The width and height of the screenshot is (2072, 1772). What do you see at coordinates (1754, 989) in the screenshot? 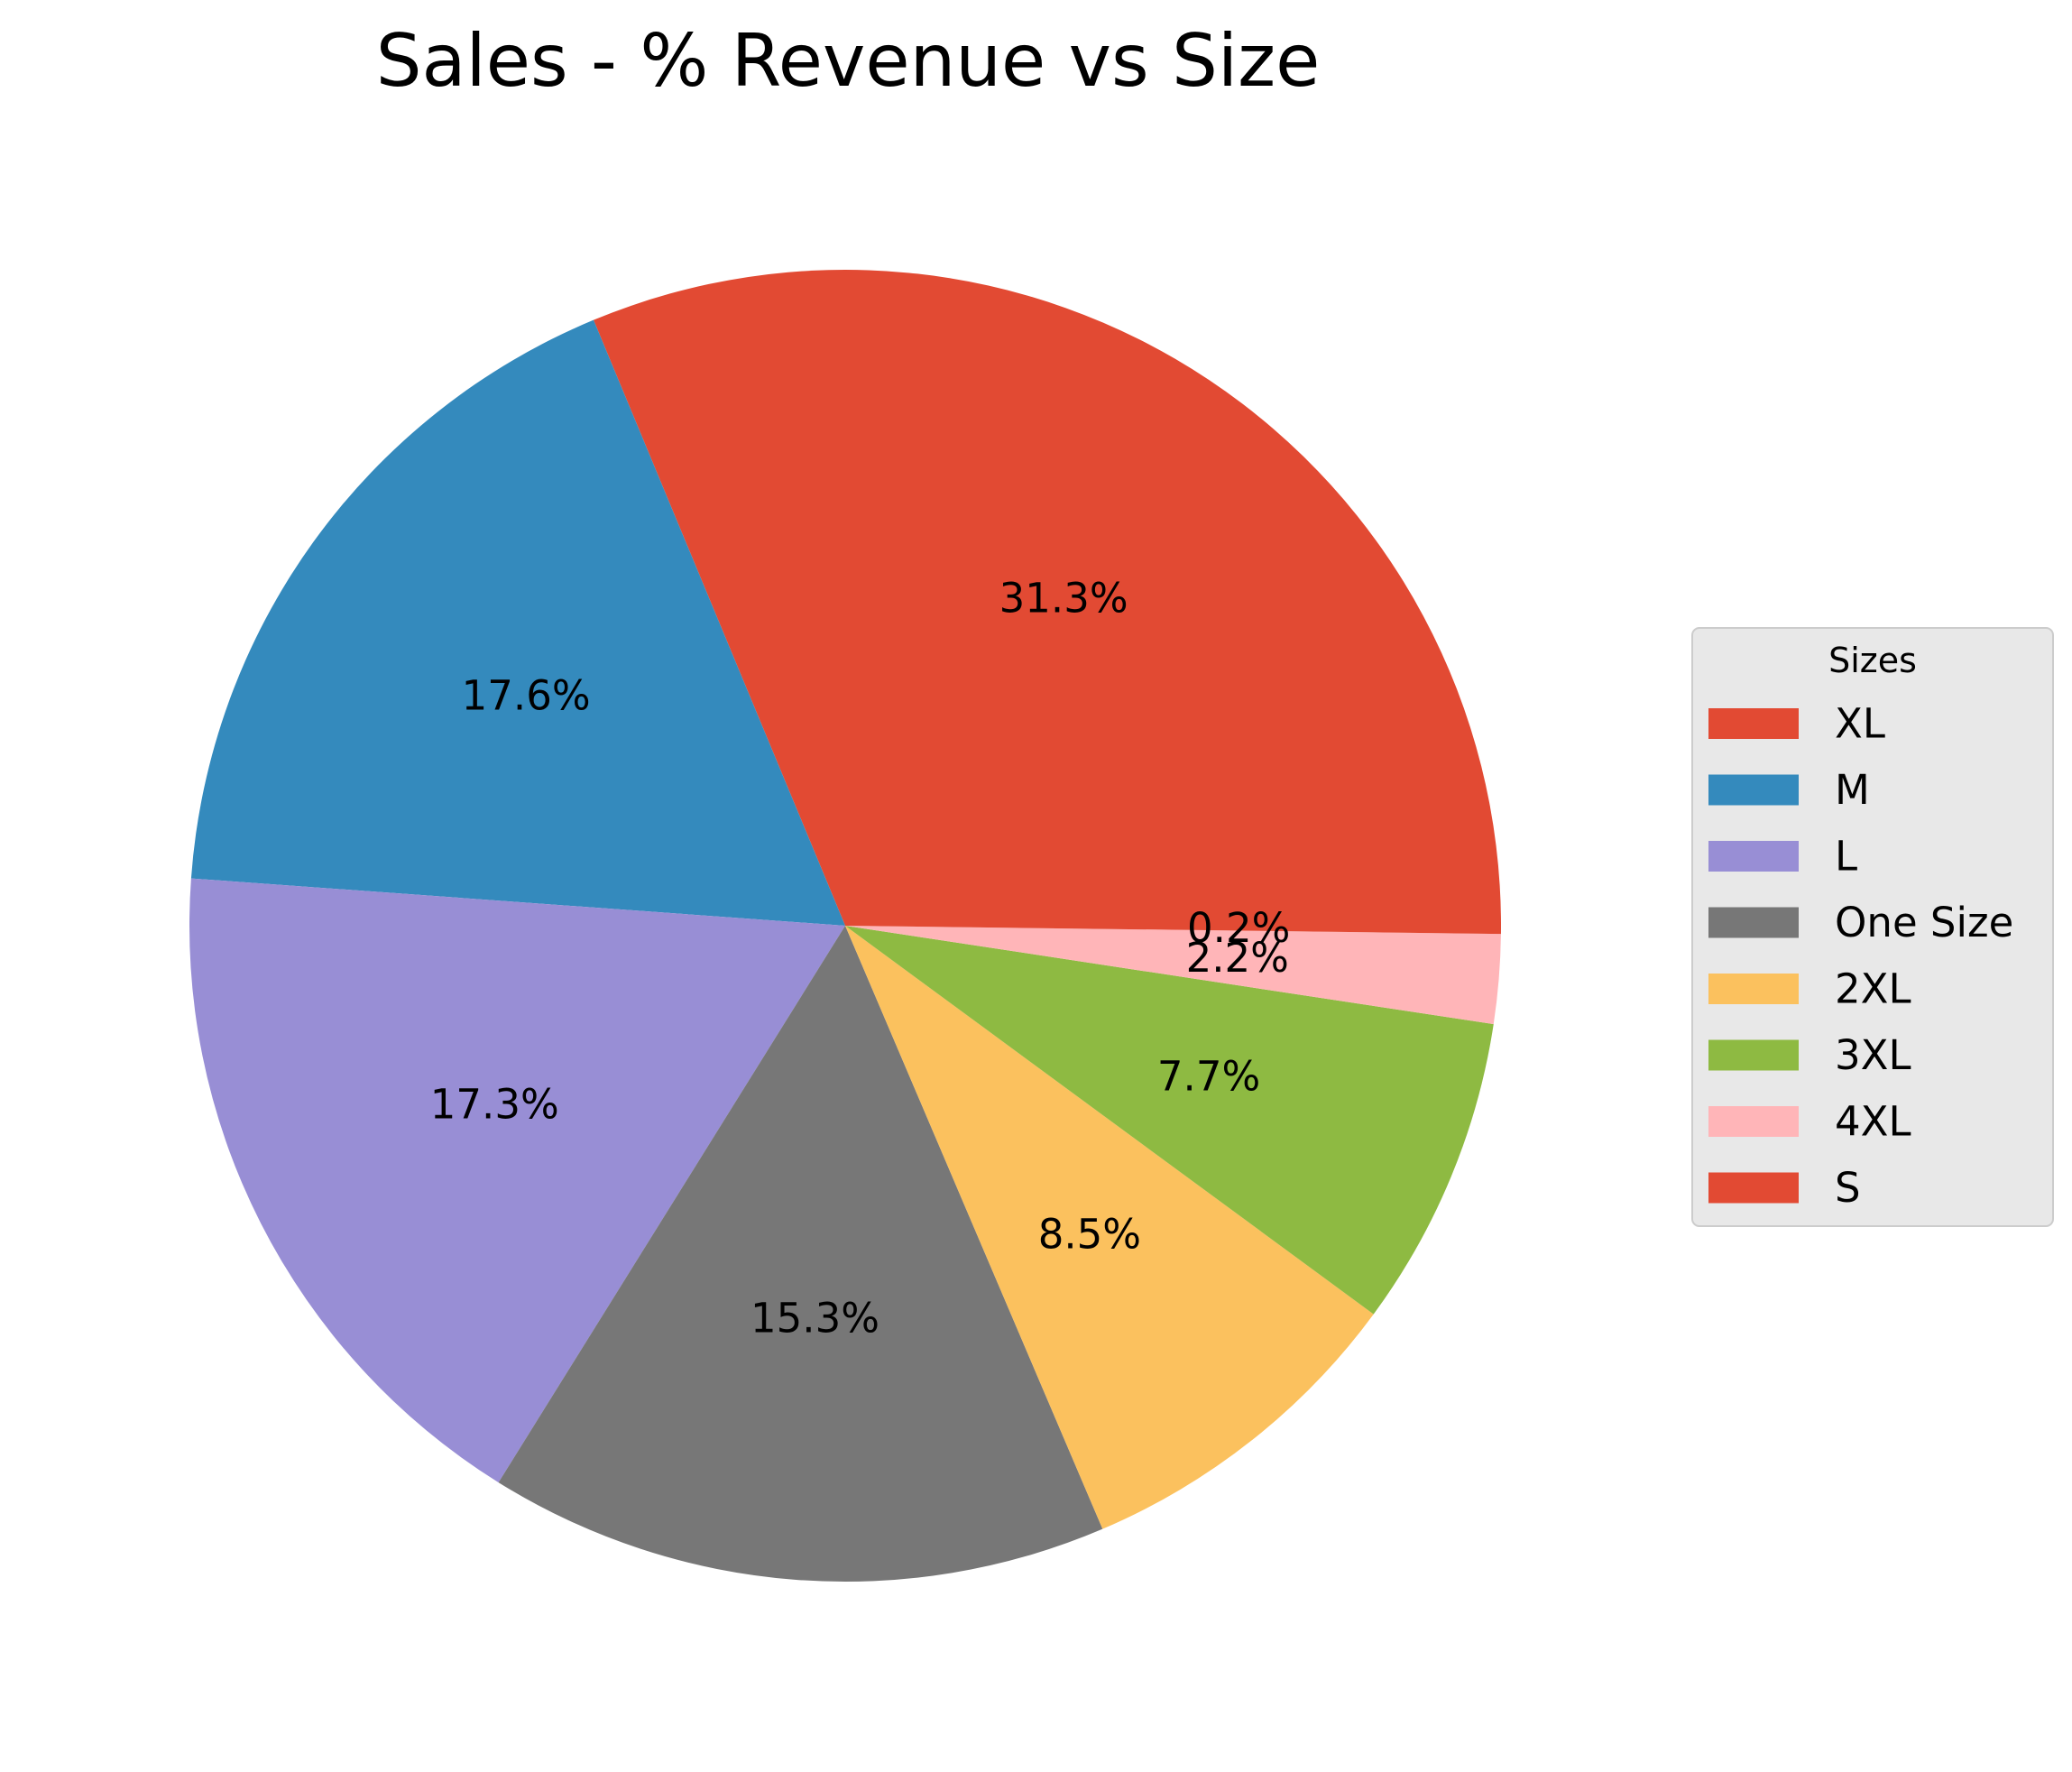
I see `legend-swatch-2xl` at bounding box center [1754, 989].